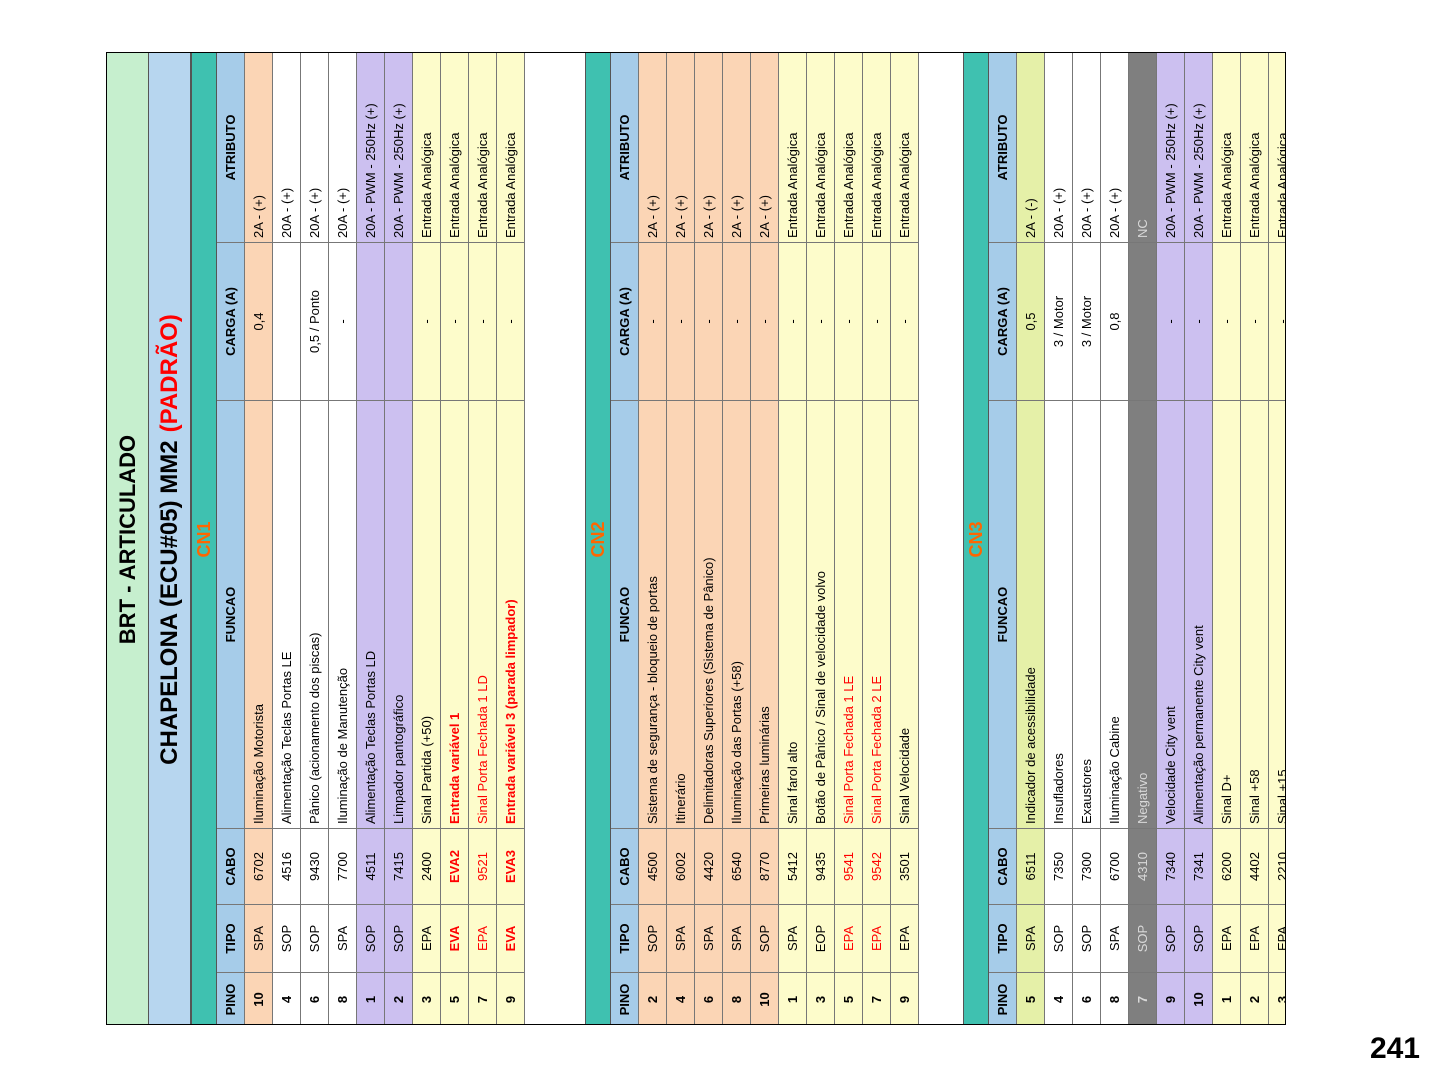 This screenshot has height=1080, width=1440. Describe the element at coordinates (482, 614) in the screenshot. I see `cell-funcao: Sinal Porta Fechada 1 LD` at that location.